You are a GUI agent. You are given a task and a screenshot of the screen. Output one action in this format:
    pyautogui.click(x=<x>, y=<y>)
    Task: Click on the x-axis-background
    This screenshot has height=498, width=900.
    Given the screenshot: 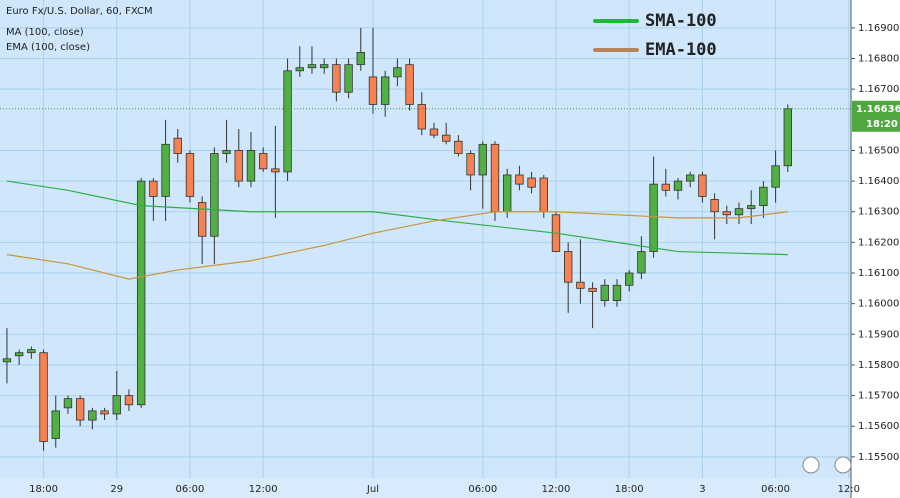 What is the action you would take?
    pyautogui.click(x=425, y=488)
    